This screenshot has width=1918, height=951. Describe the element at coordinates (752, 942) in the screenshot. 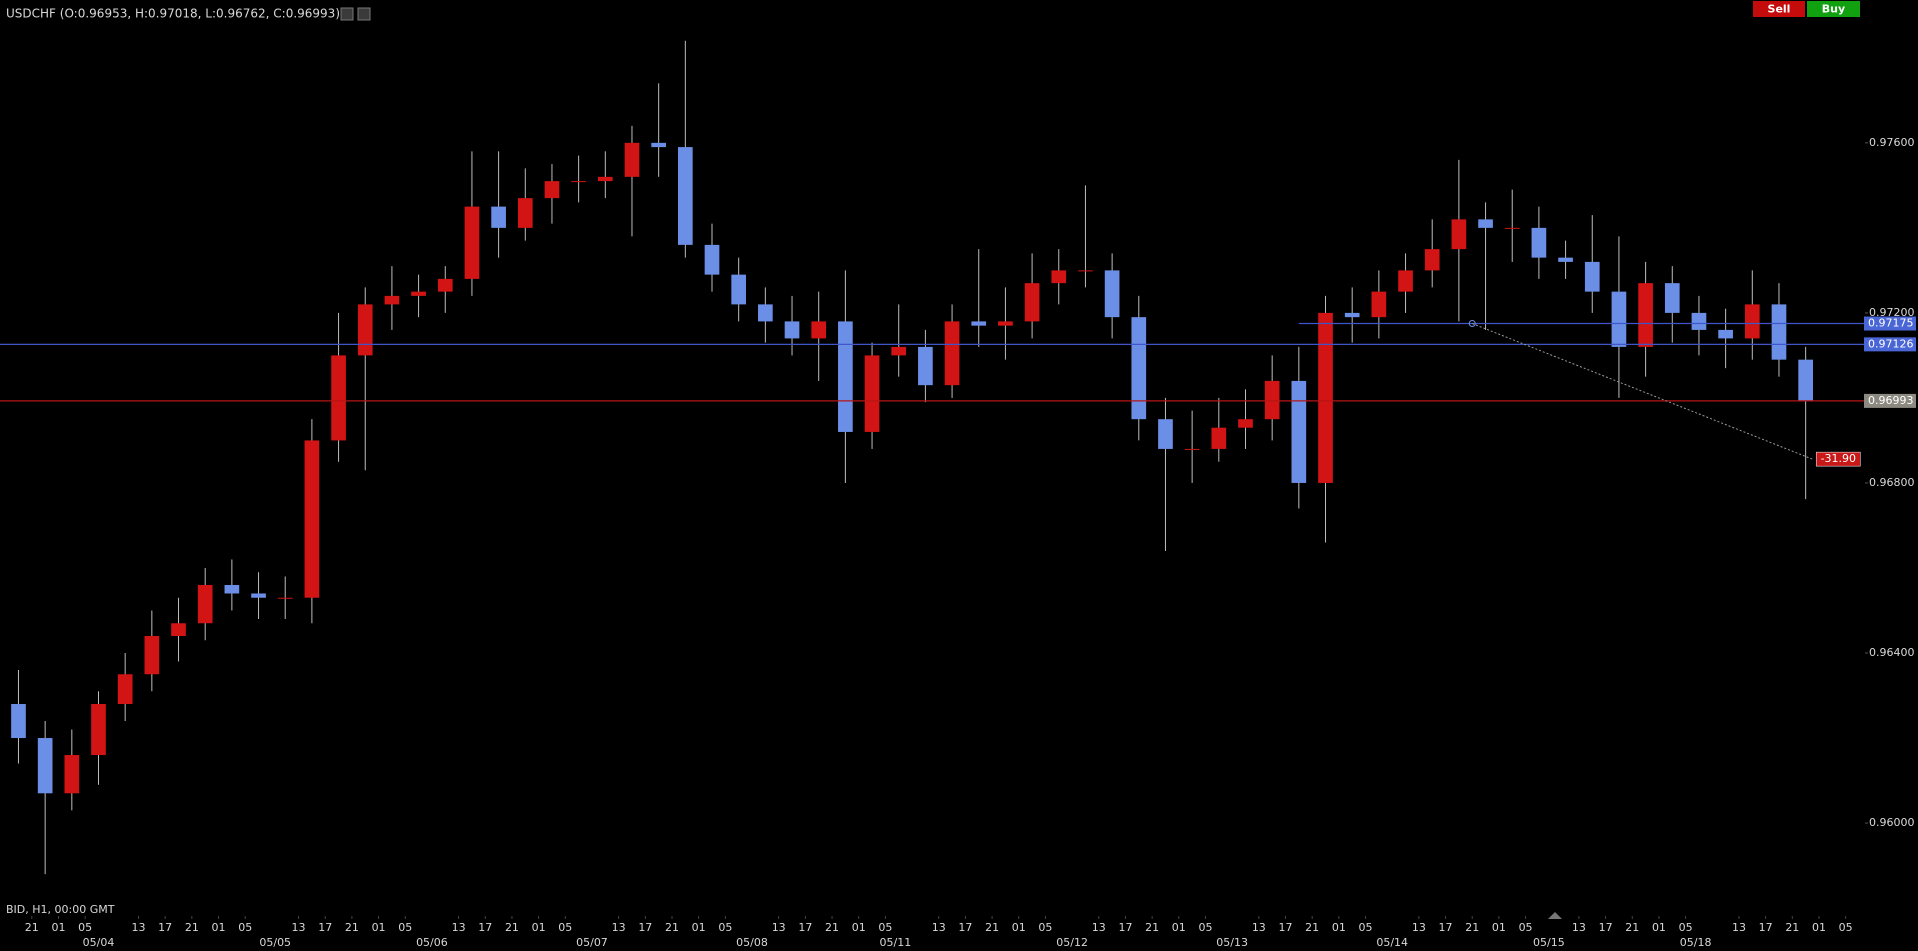

I see `date-label: 05/08` at that location.